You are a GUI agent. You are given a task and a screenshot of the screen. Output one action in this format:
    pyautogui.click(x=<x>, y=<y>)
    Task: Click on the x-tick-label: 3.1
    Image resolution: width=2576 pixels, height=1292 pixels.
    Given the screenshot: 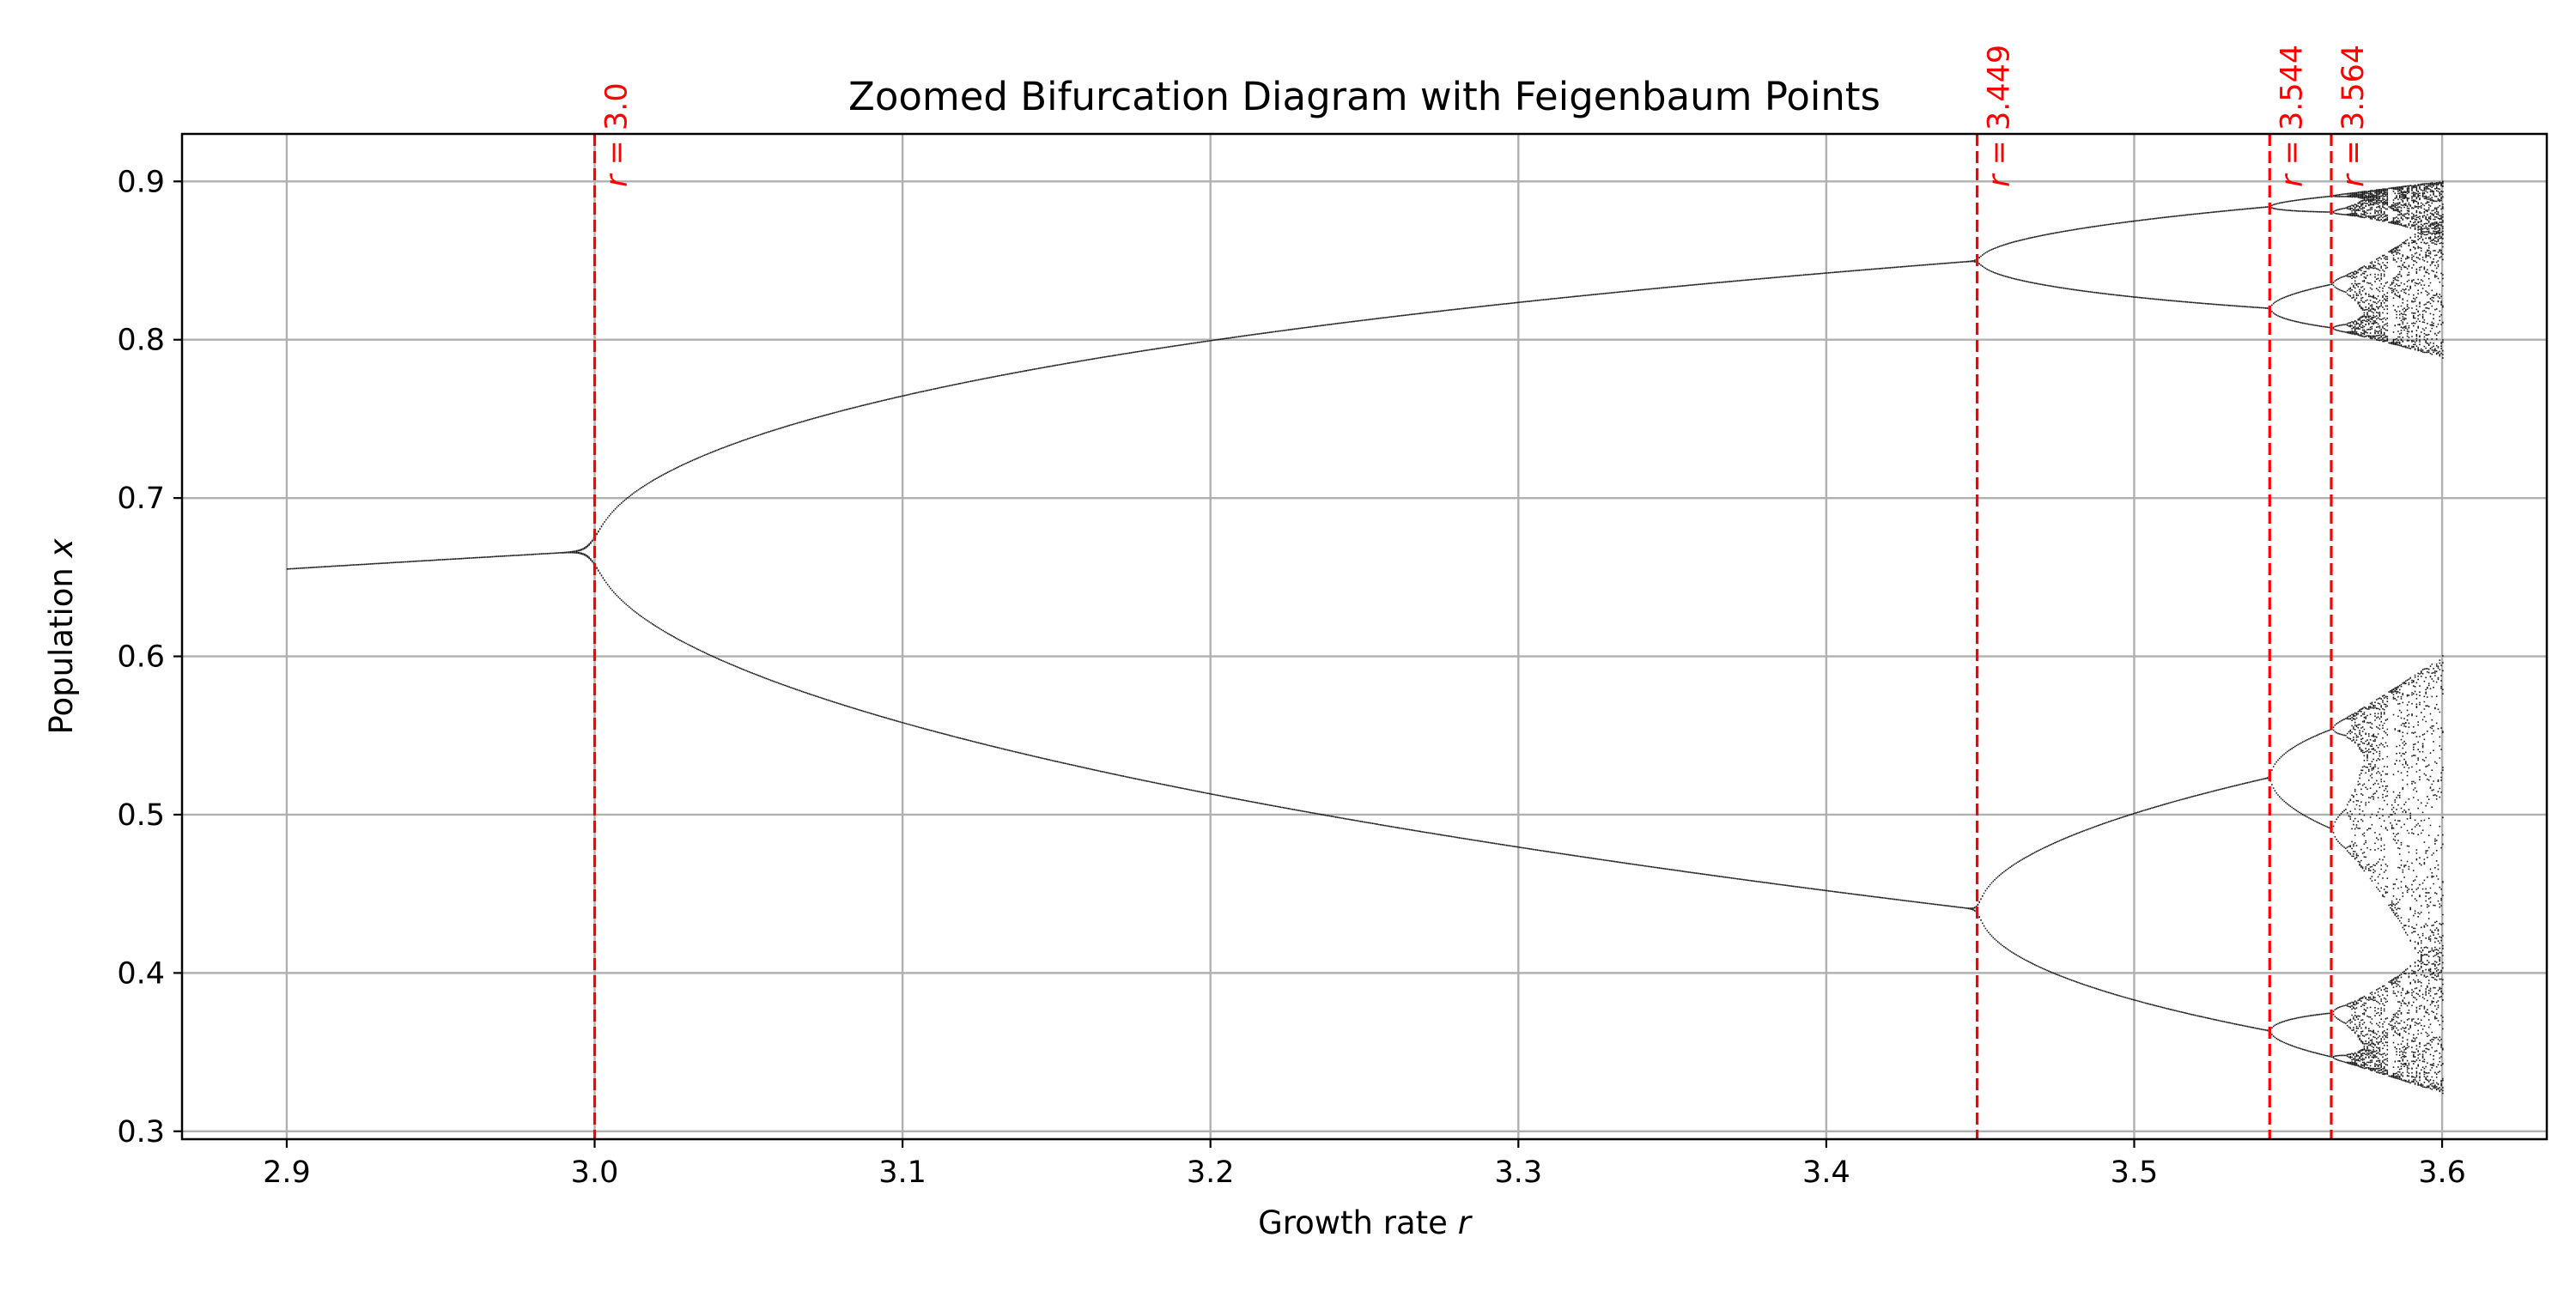 What is the action you would take?
    pyautogui.click(x=903, y=1173)
    